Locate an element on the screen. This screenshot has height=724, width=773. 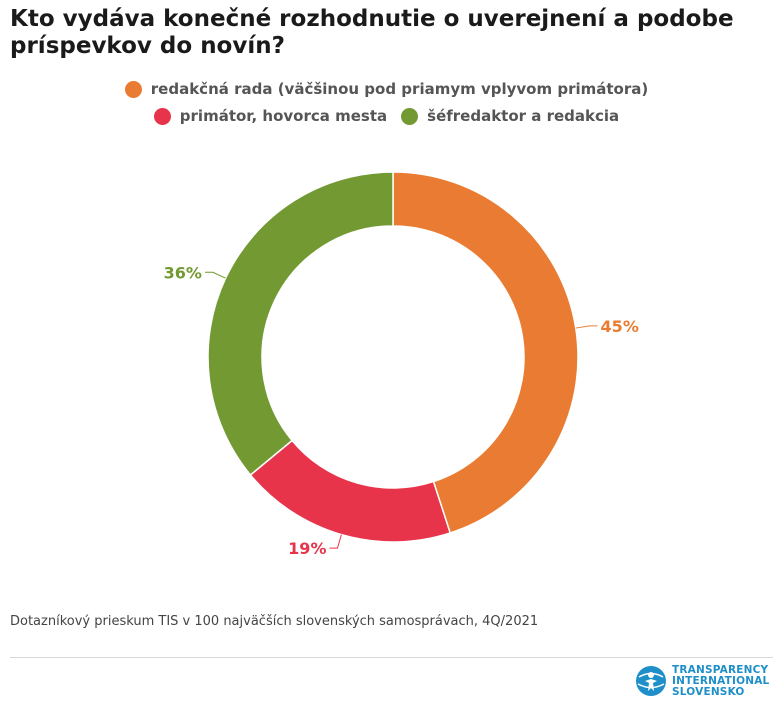
divider is located at coordinates (391, 657).